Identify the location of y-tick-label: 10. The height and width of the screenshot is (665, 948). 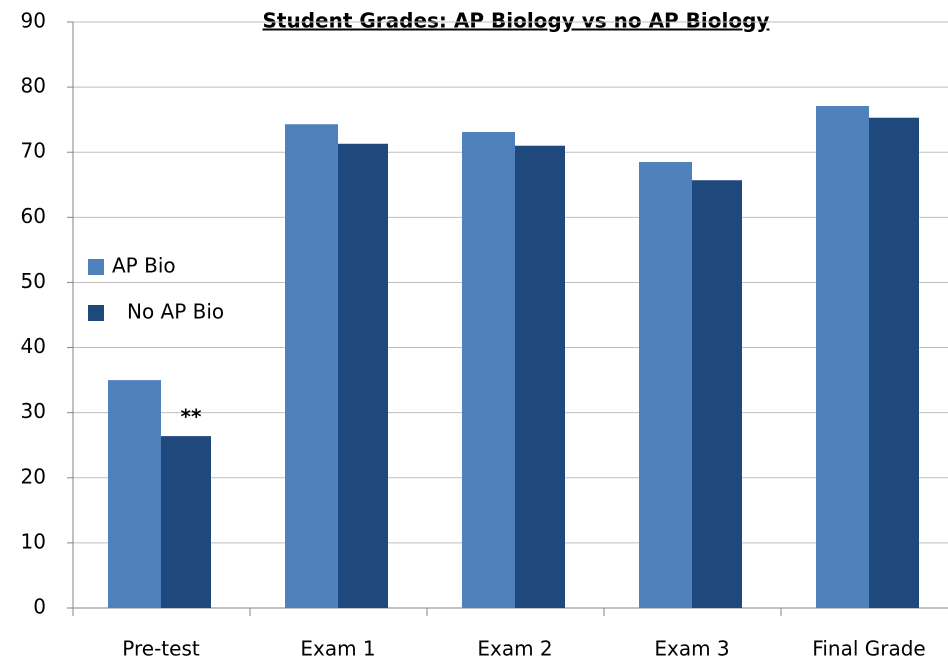
(33, 541).